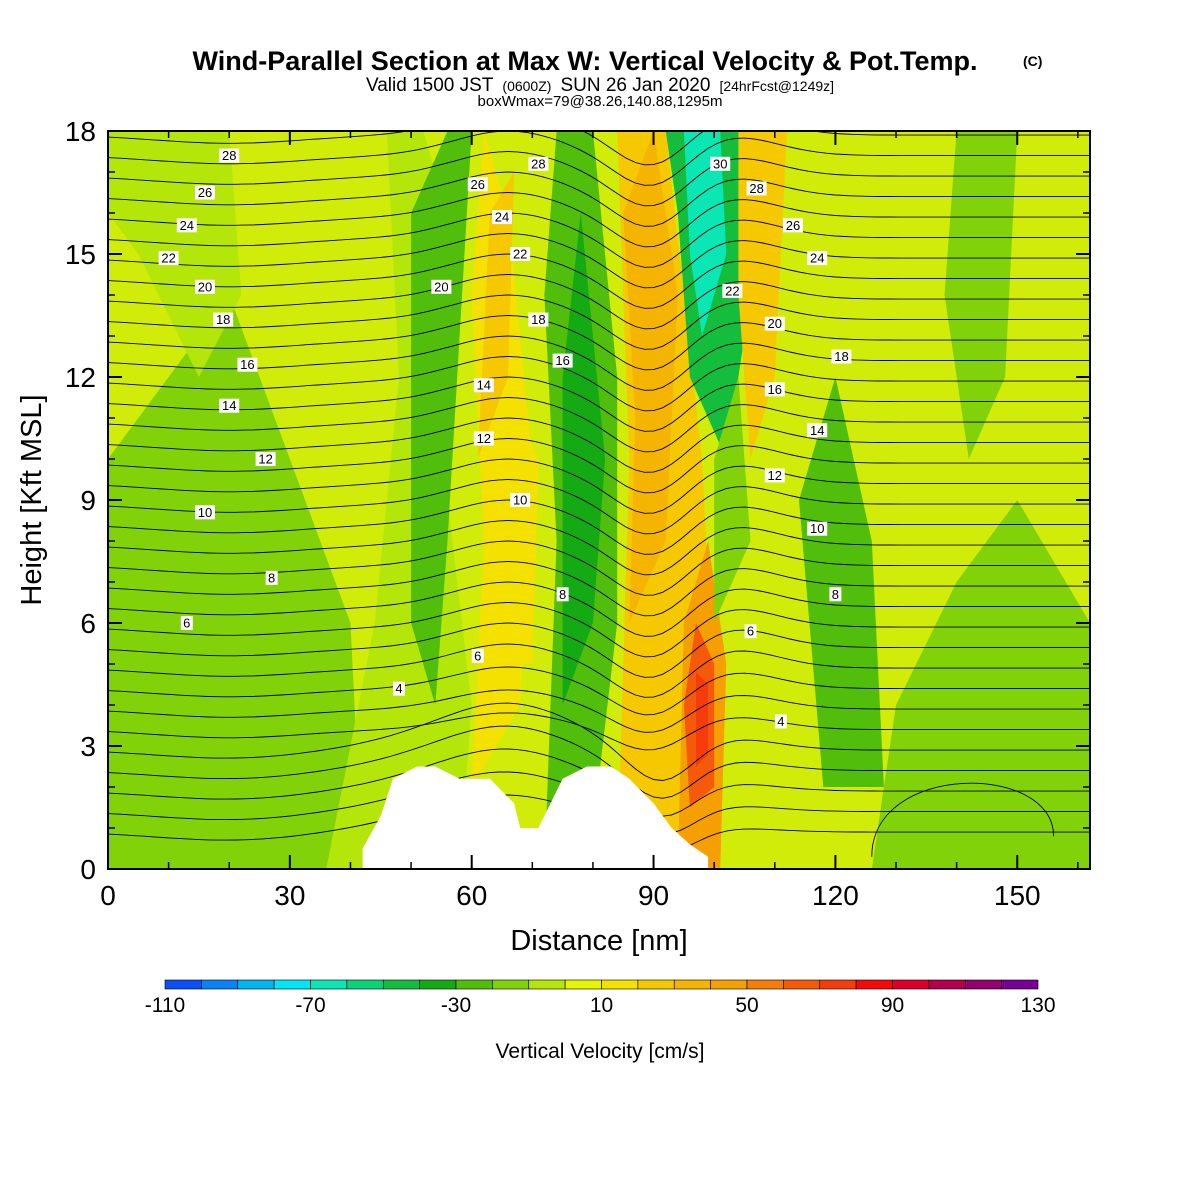 This screenshot has width=1200, height=1200. I want to click on contour-label-text: 14, so click(817, 430).